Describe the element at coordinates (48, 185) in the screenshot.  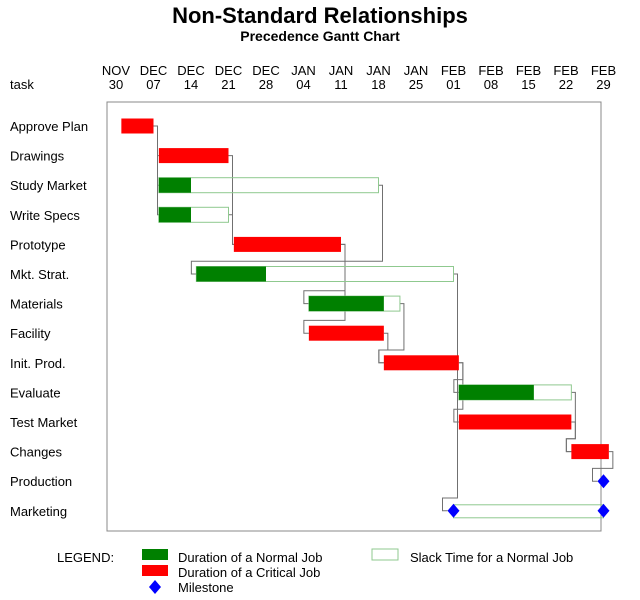
I see `task-label-2: Study Market` at that location.